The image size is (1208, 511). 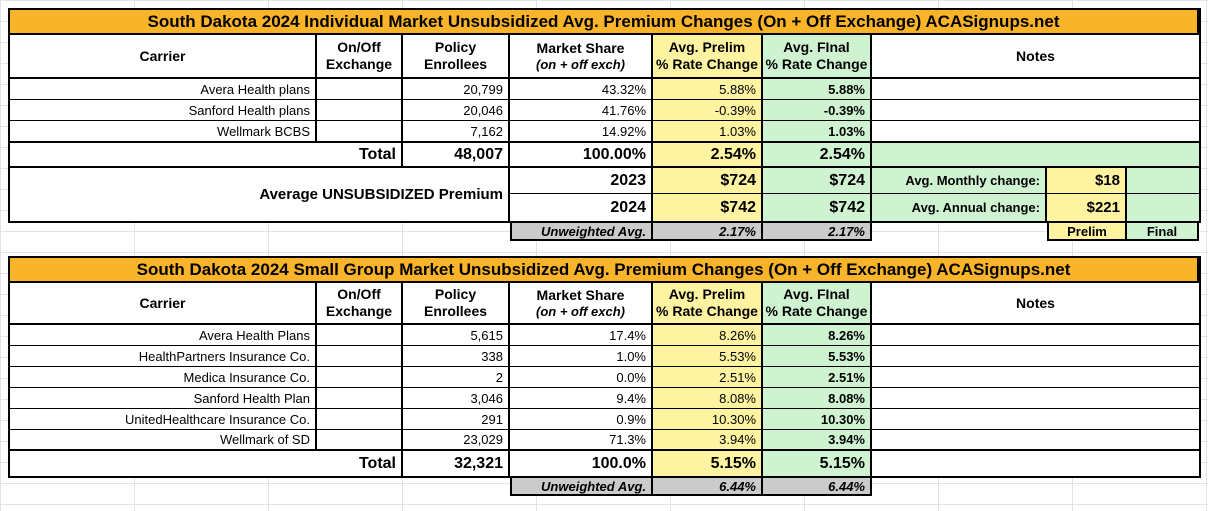 I want to click on final-rate-cell: 10.30%, so click(x=817, y=419).